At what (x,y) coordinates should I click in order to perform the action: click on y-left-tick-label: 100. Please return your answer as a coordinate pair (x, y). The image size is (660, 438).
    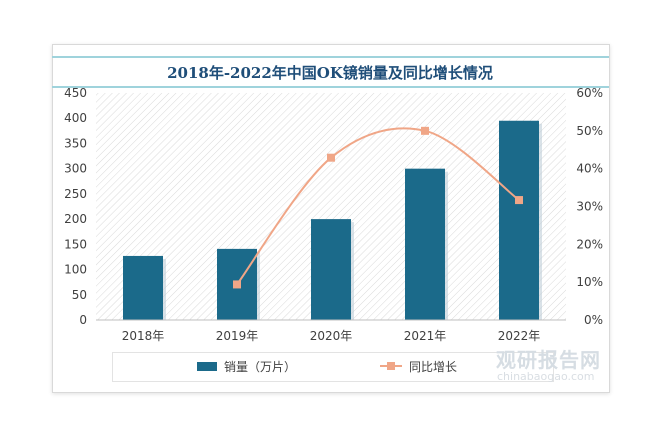
    Looking at the image, I should click on (75, 270).